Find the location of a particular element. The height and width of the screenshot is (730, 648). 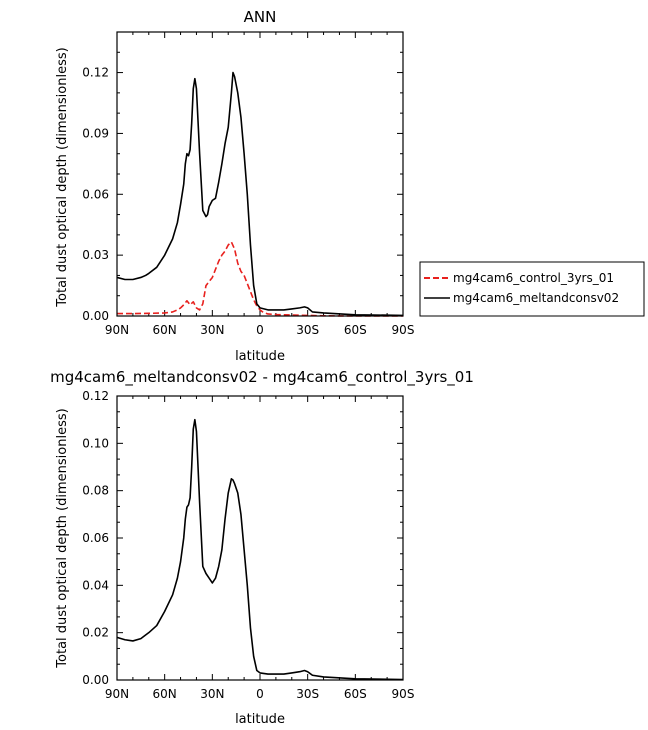

bottom-x-tick-label: 90S is located at coordinates (403, 694).